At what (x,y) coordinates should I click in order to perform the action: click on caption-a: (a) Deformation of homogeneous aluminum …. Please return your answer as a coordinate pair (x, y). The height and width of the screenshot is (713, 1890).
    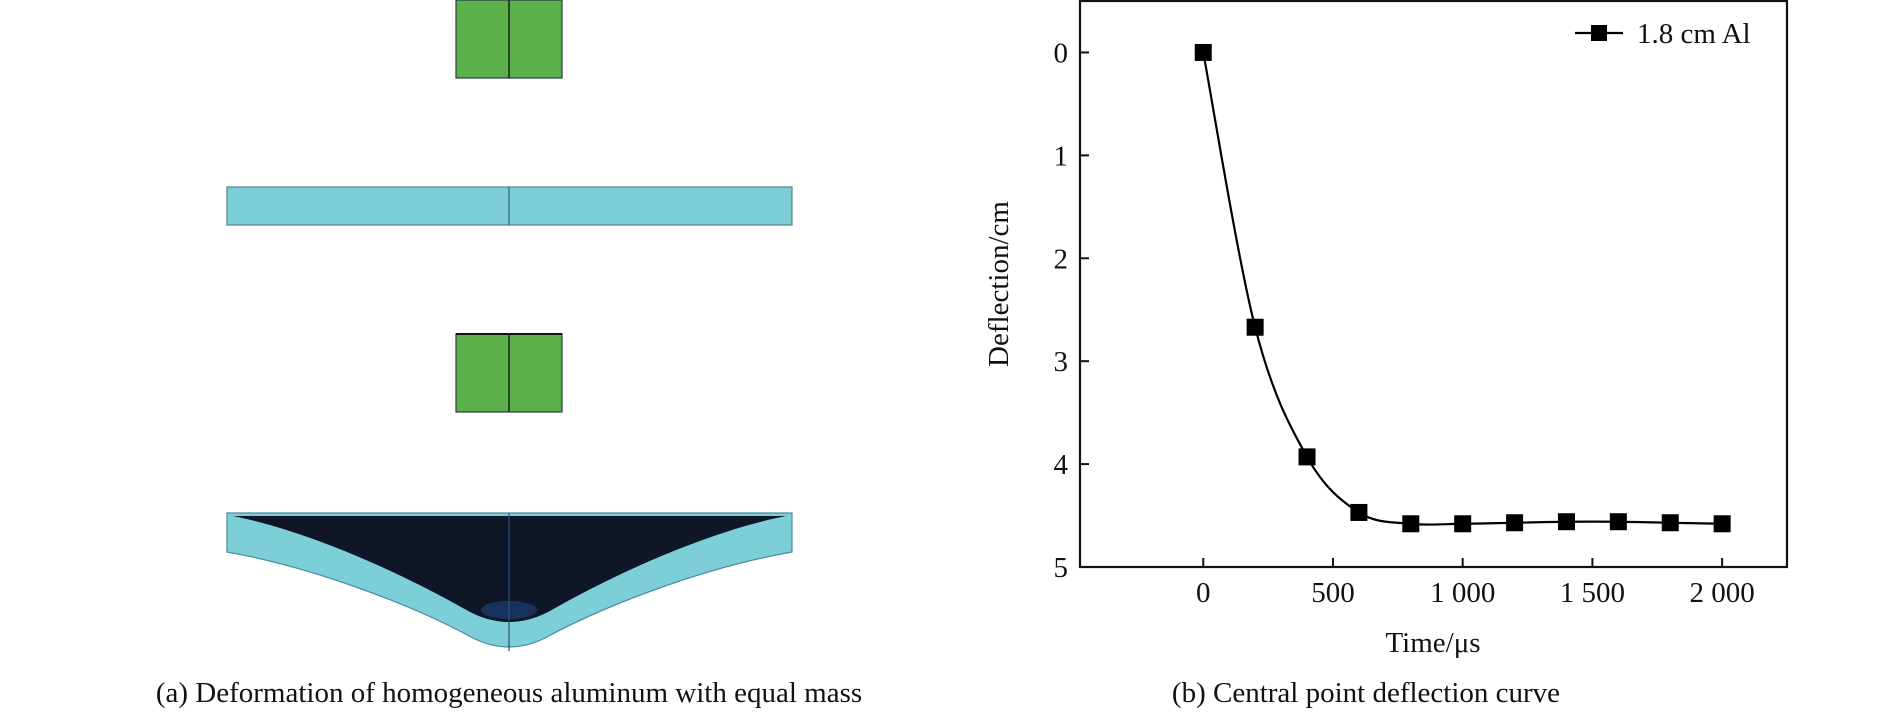
    Looking at the image, I should click on (509, 693).